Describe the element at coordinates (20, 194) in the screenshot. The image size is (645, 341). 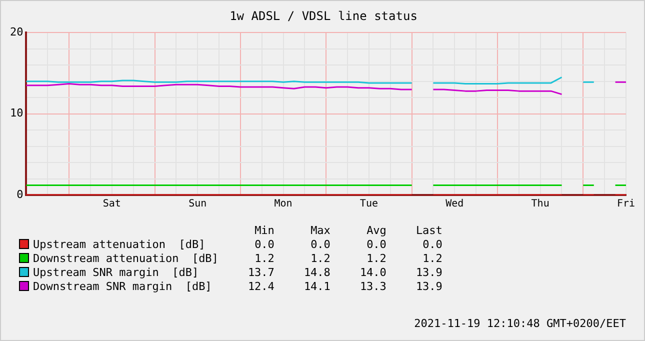
I see `y-tick-label: 0` at that location.